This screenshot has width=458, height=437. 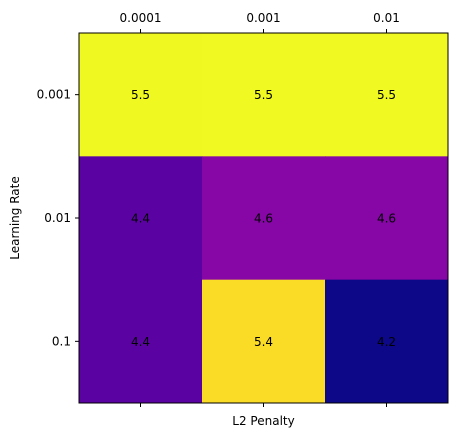 I want to click on heatmap-cell-r2-c2, so click(x=387, y=341).